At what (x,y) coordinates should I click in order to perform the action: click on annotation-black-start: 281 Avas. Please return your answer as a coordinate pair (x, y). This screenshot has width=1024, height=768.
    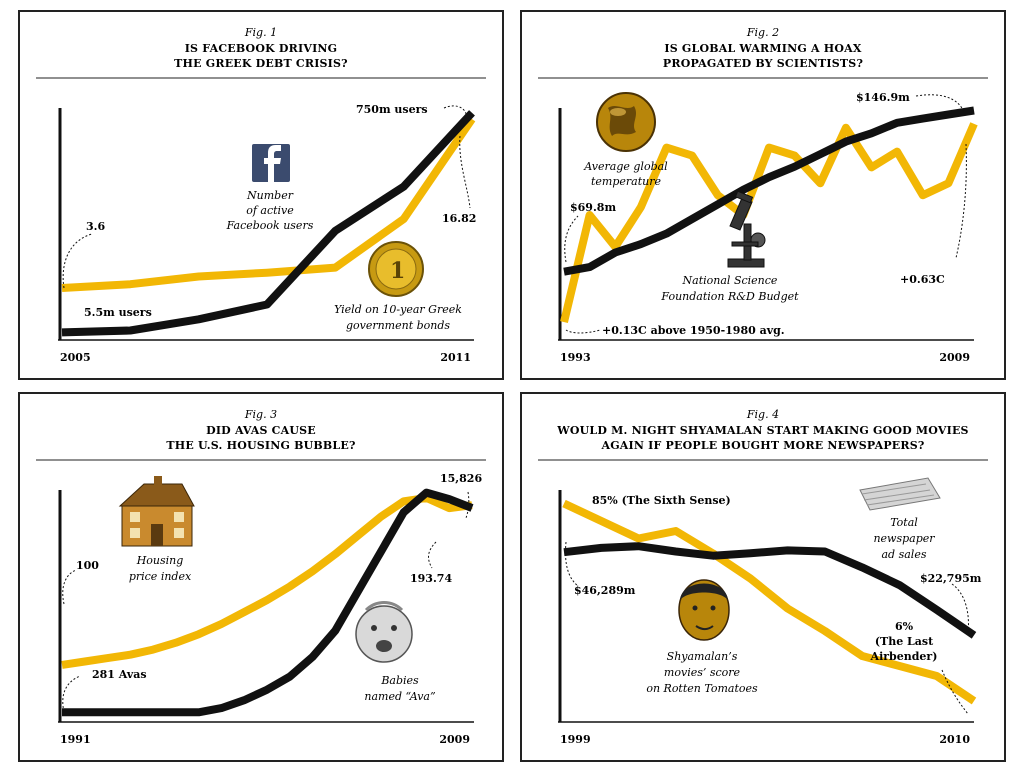
    Looking at the image, I should click on (119, 674).